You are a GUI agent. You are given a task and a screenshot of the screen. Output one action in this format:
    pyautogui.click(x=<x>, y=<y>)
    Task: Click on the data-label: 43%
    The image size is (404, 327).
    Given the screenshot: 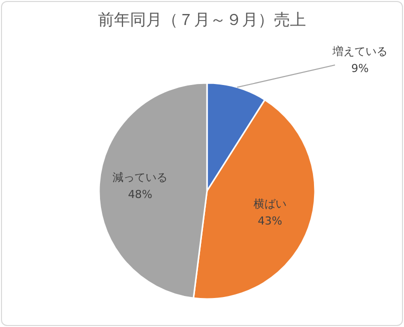 What is the action you would take?
    pyautogui.click(x=270, y=221)
    